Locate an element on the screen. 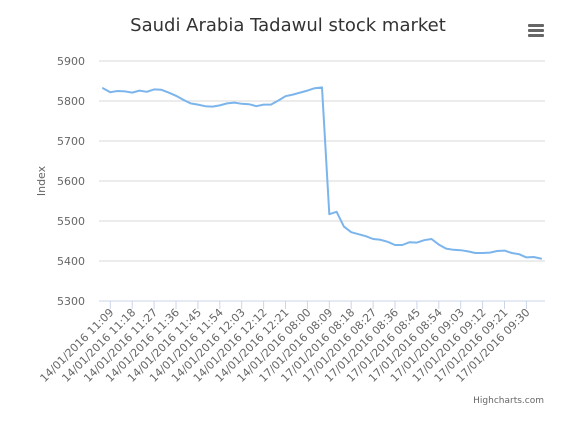 The height and width of the screenshot is (426, 586). y-tick-label: 5700 is located at coordinates (71, 141).